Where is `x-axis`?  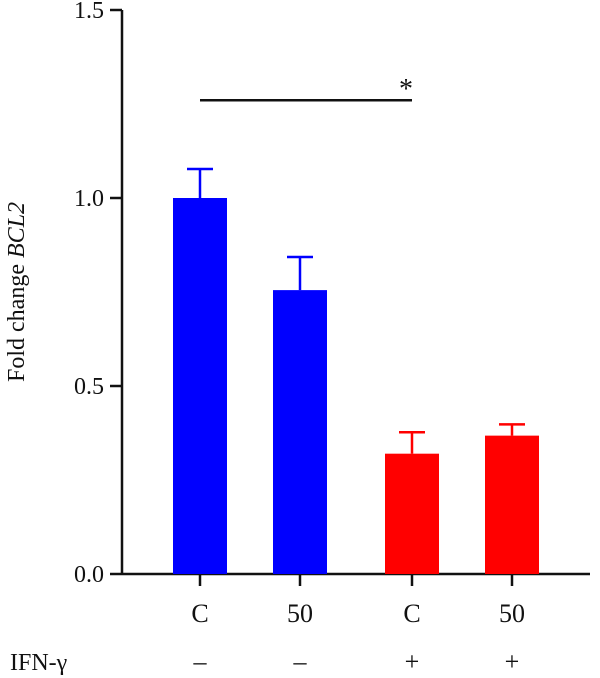 x-axis is located at coordinates (356, 579).